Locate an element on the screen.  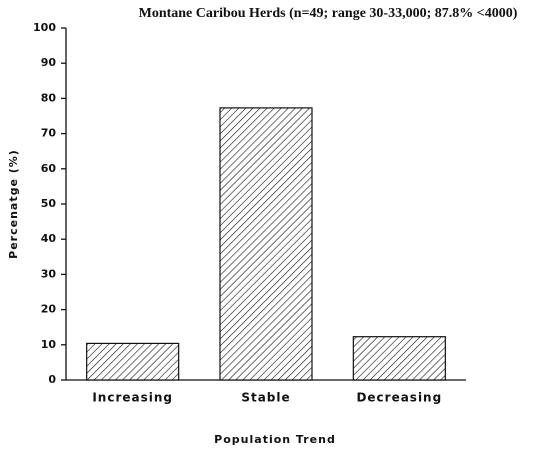
y-tick-label: 50 is located at coordinates (49, 203).